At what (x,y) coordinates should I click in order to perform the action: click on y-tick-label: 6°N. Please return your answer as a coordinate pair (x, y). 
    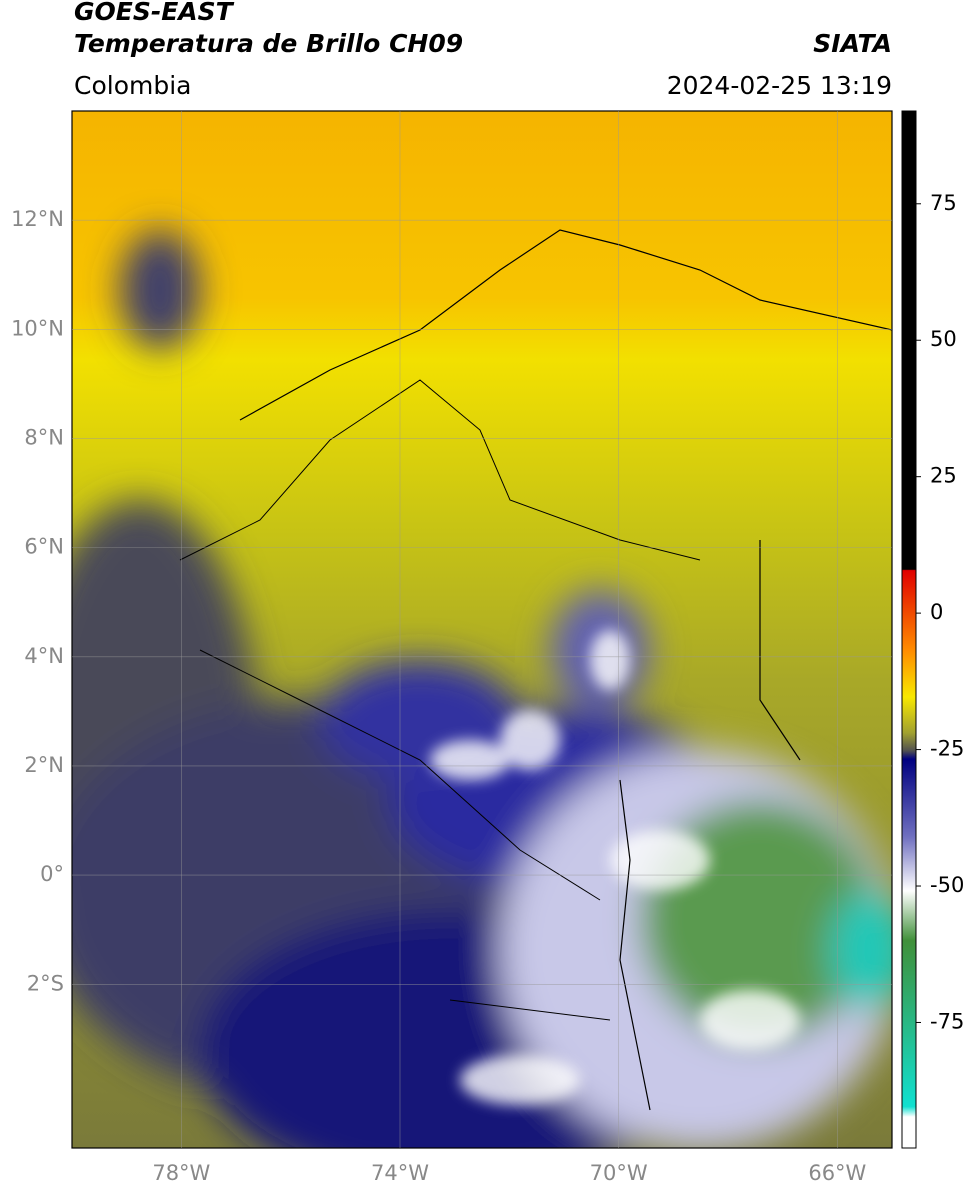
    Looking at the image, I should click on (44, 547).